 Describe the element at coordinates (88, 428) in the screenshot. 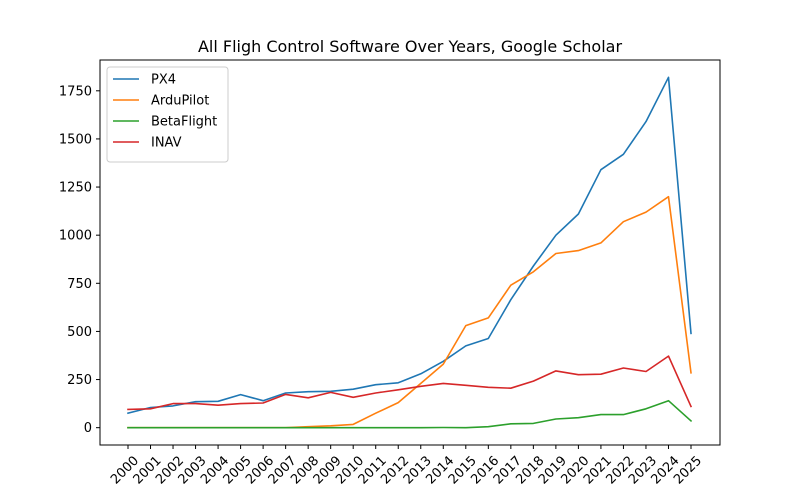

I see `y-tick-label: 0` at that location.